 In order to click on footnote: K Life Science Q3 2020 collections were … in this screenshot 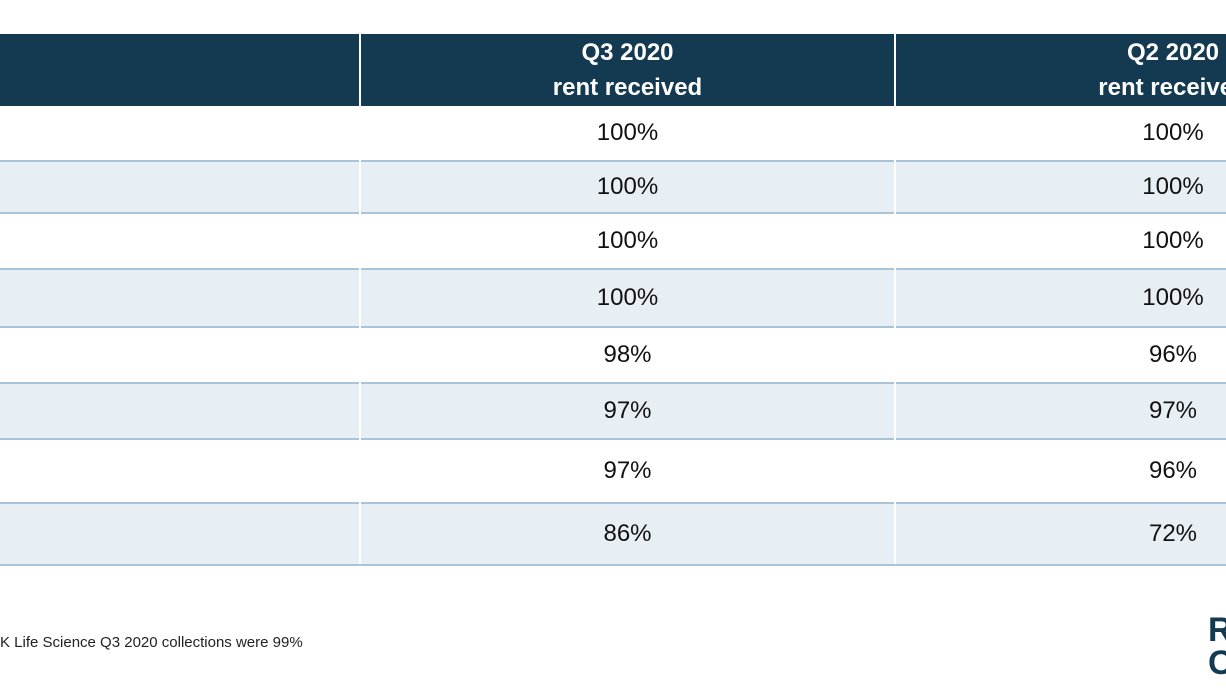, I will do `click(151, 642)`.